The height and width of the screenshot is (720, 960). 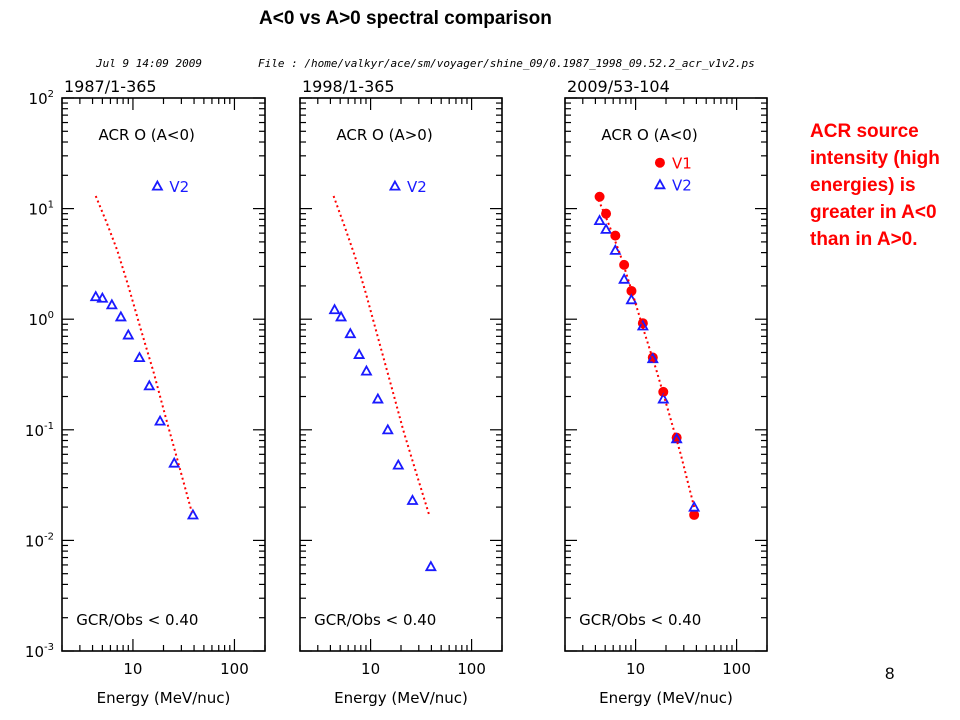 What do you see at coordinates (110, 86) in the screenshot?
I see `panel-title: 1987/1-365` at bounding box center [110, 86].